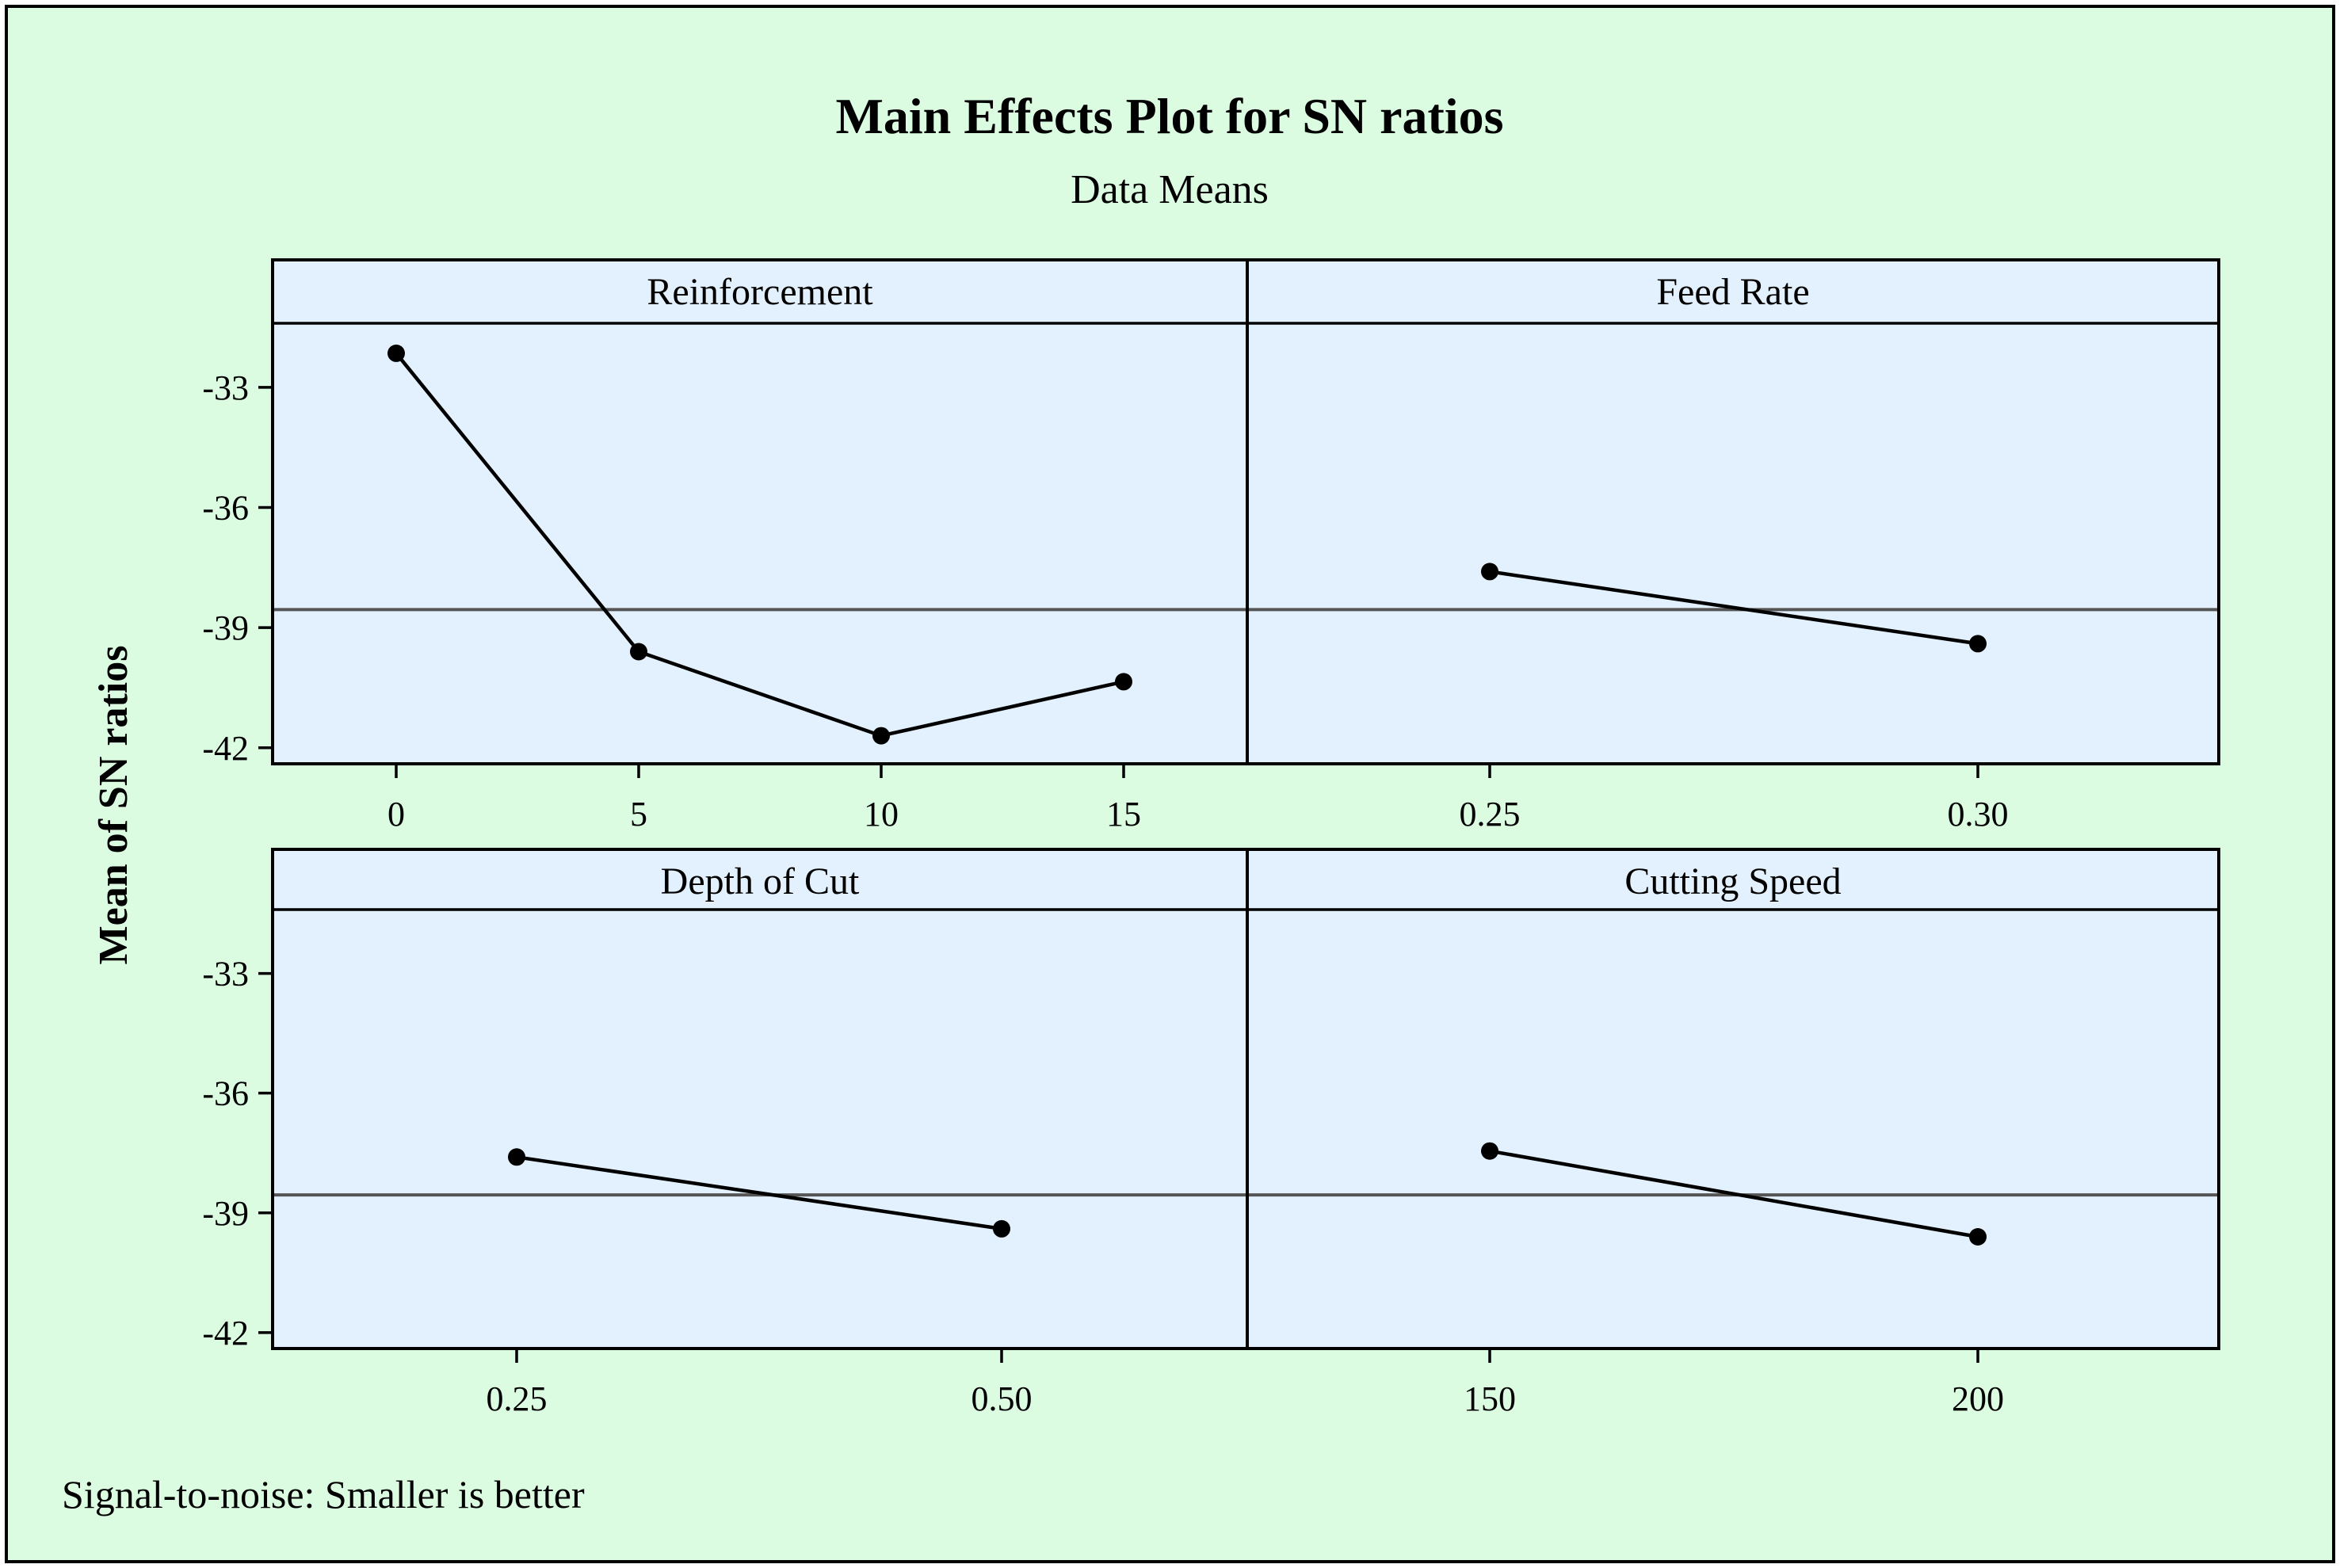  I want to click on panel-title: Depth of Cut, so click(760, 881).